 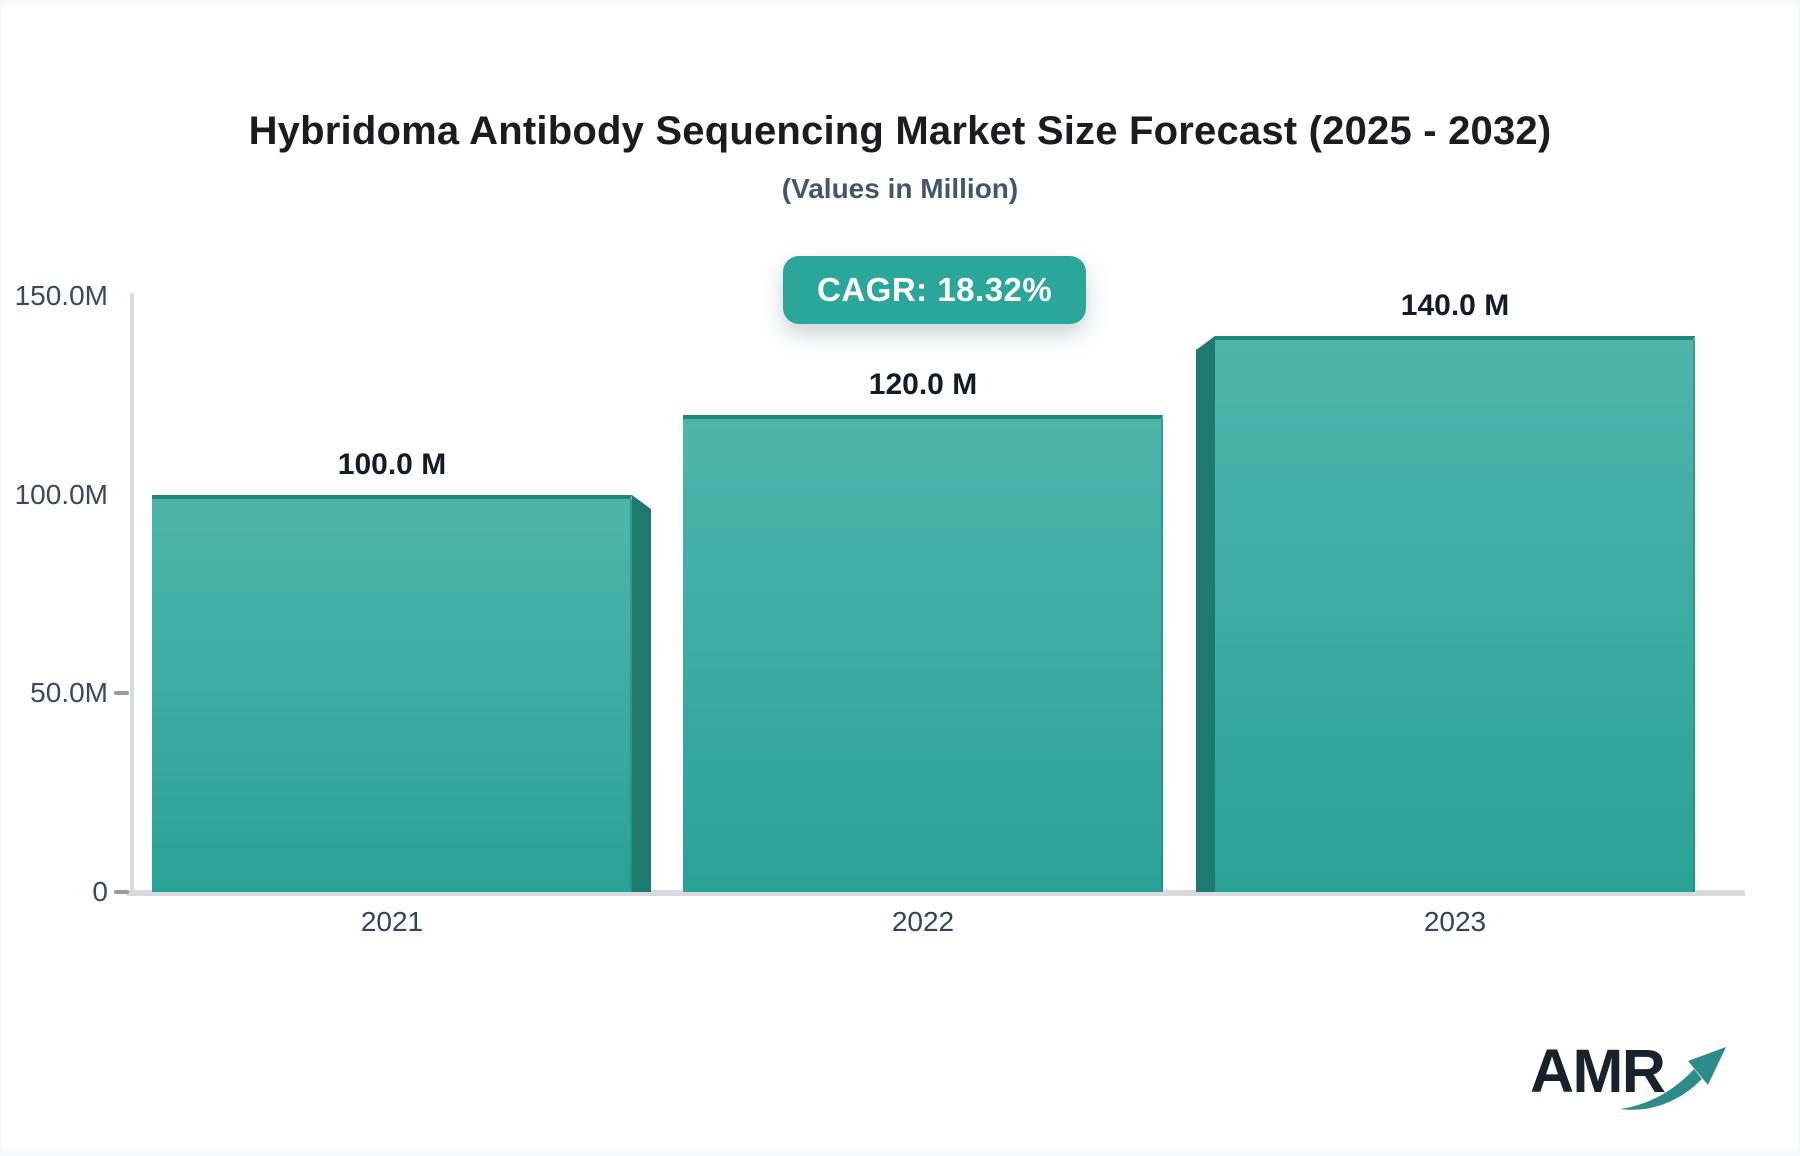 What do you see at coordinates (1673, 1078) in the screenshot?
I see `trend-arrow-icon` at bounding box center [1673, 1078].